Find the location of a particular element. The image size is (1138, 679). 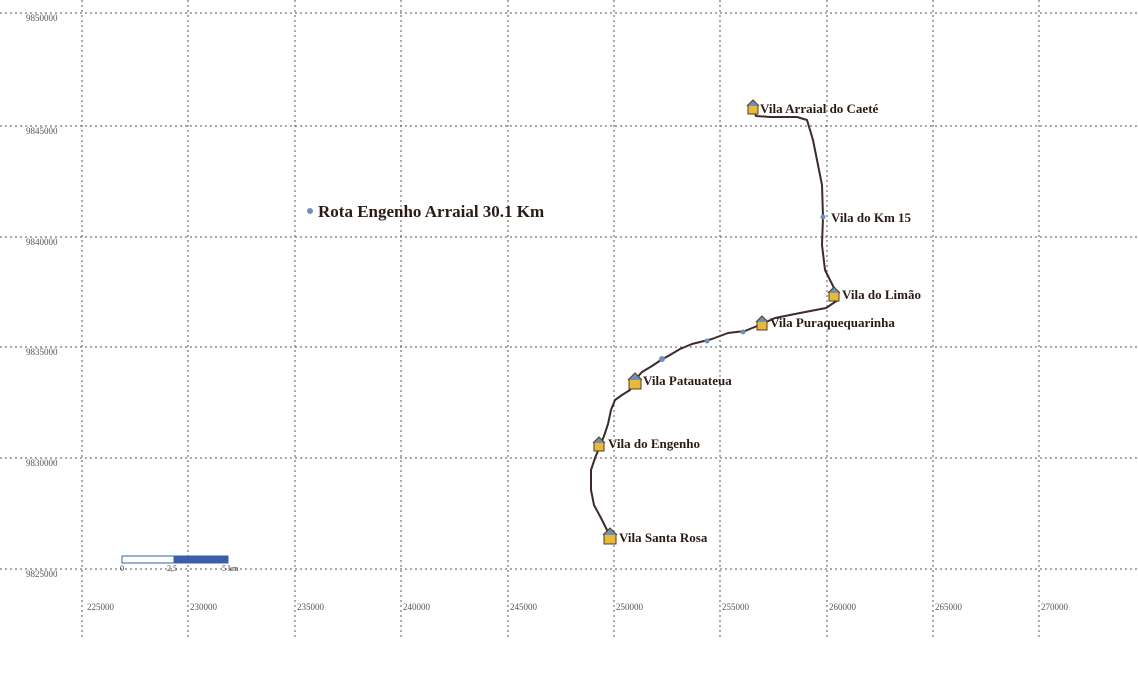

scale-bar-segment-blue is located at coordinates (201, 559).